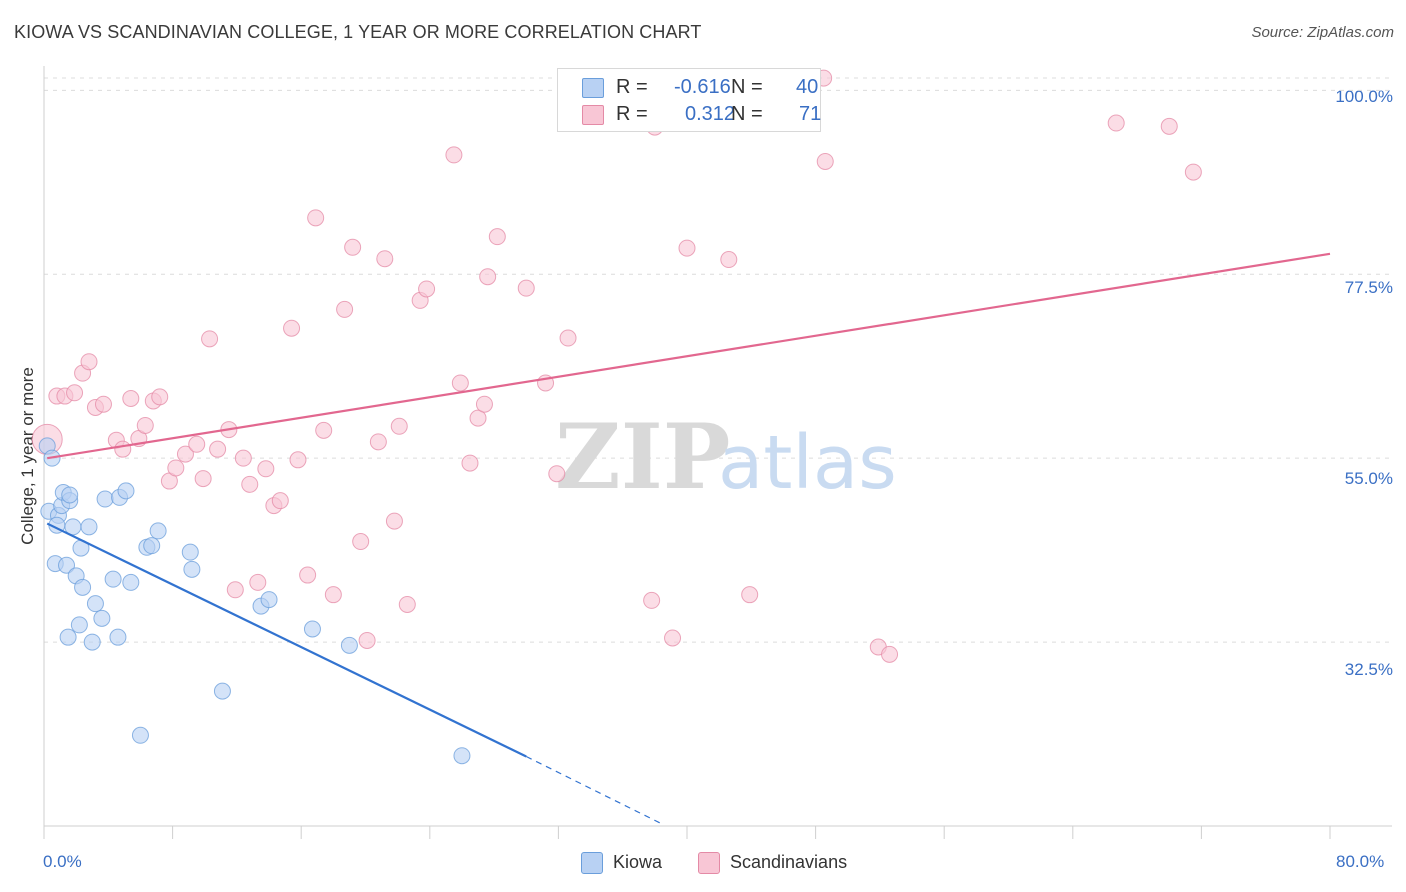  What do you see at coordinates (592, 863) in the screenshot?
I see `kiowa-legend-swatch` at bounding box center [592, 863].